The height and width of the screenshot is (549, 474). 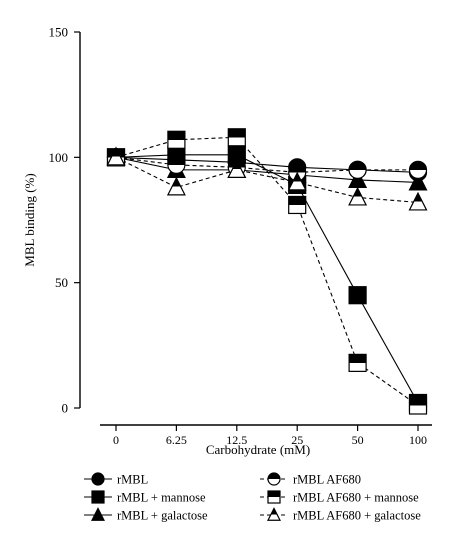 I want to click on legend-item: rMBL + mannose, so click(x=145, y=497).